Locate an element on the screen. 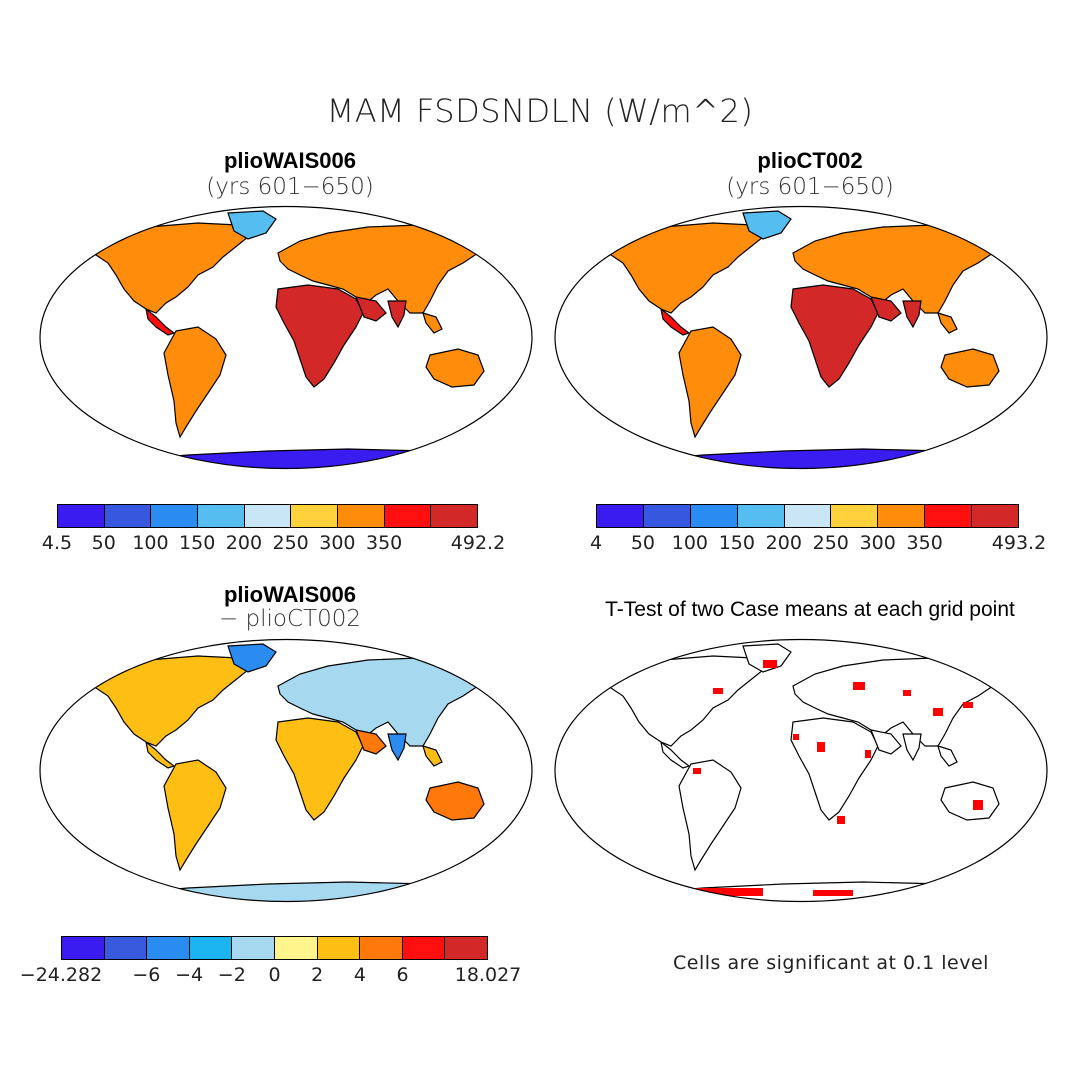 The image size is (1080, 1080). panel-tl-subtitle: (yrs 601−650) is located at coordinates (290, 187).